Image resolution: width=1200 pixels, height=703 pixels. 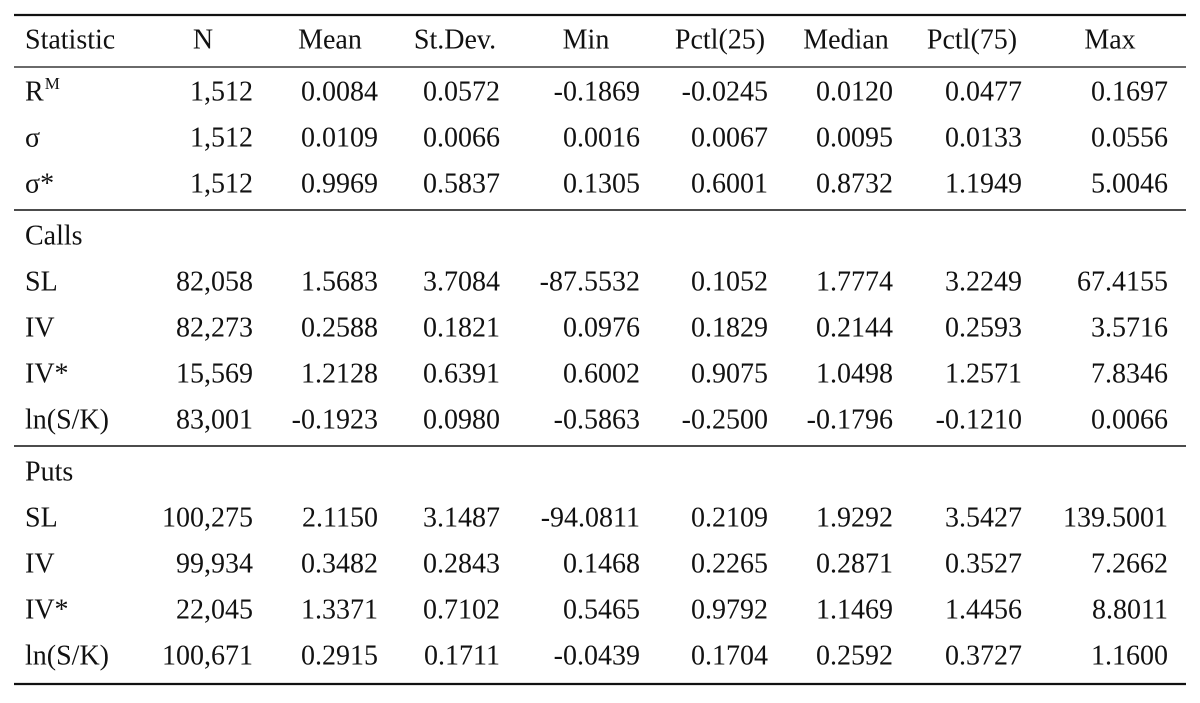 I want to click on column-header: Median, so click(x=846, y=39).